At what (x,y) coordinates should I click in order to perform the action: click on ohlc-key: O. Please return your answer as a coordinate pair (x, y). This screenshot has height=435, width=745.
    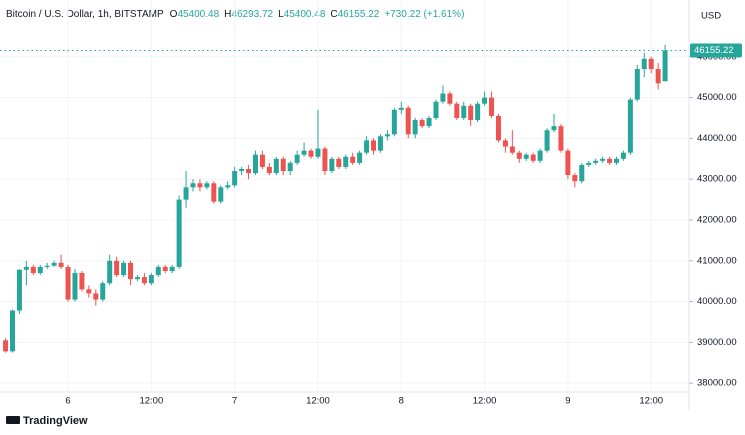
    Looking at the image, I should click on (174, 14).